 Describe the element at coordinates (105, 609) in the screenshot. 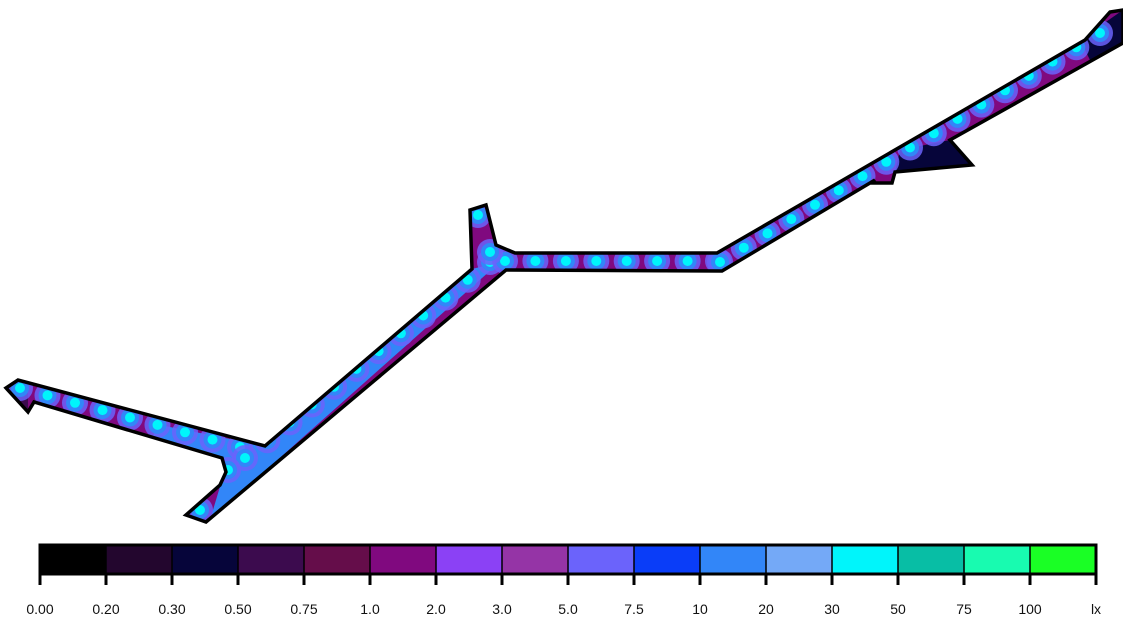

I see `legend-tick-label: 0.20` at that location.